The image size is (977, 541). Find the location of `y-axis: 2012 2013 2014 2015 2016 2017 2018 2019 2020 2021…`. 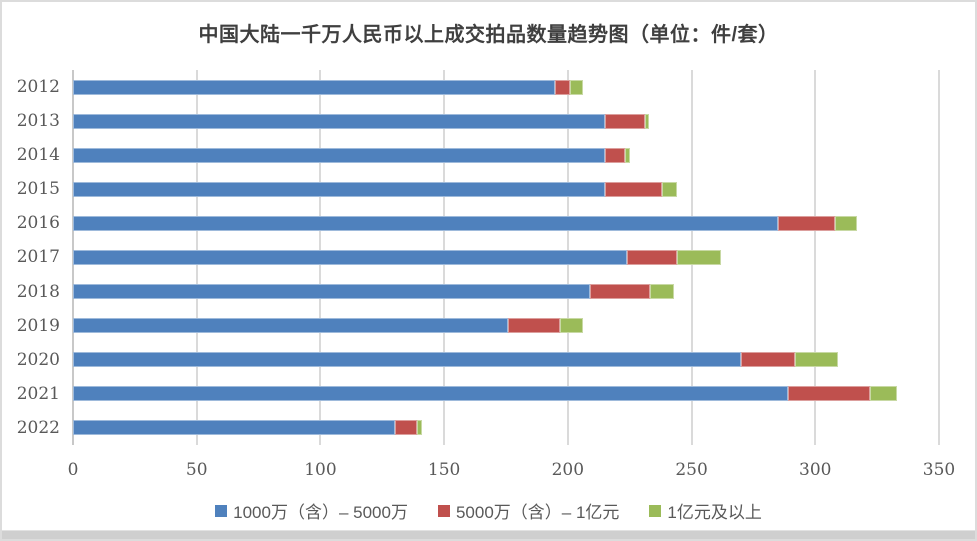

y-axis: 2012 2013 2014 2015 2016 2017 2018 2019 2020 2021… is located at coordinates (31, 257).